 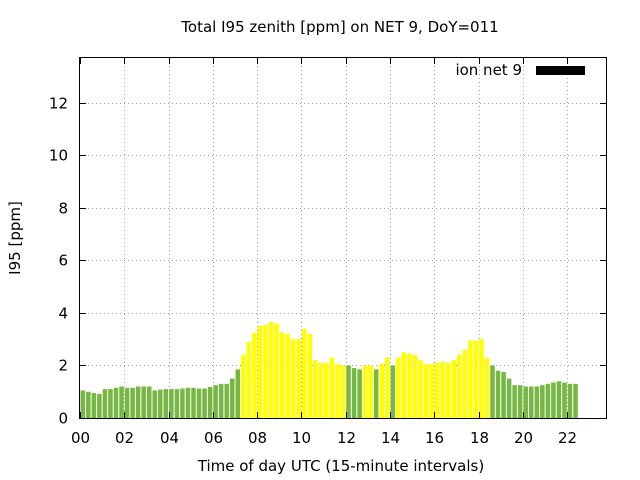 What do you see at coordinates (390, 438) in the screenshot?
I see `x-tick-label: 14` at bounding box center [390, 438].